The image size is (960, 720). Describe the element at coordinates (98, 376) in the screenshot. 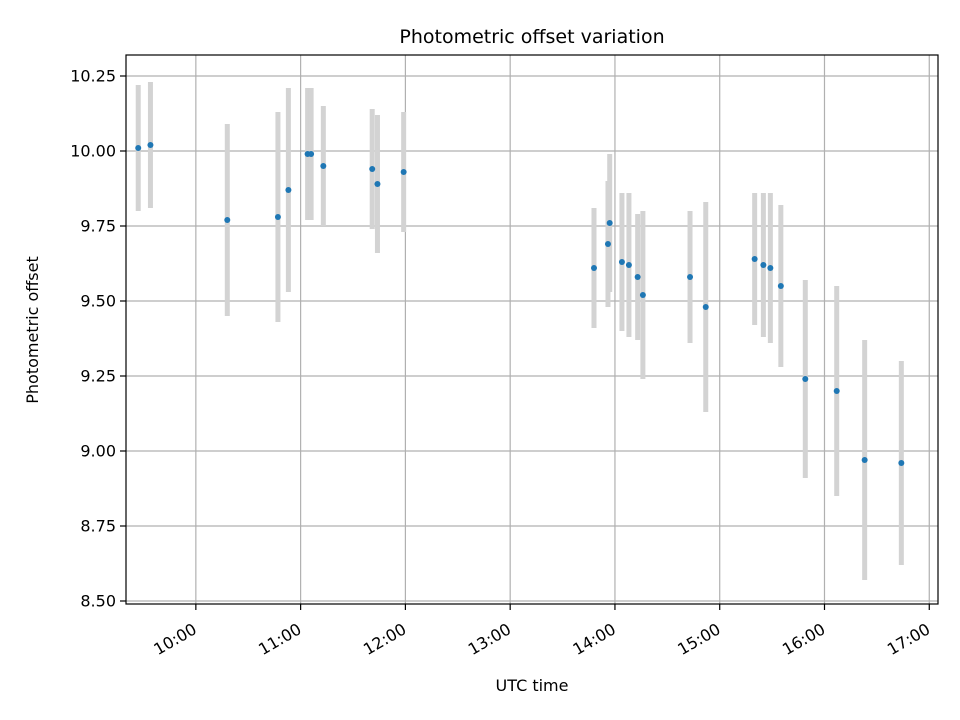

I see `y-tick-label: 9.25` at that location.